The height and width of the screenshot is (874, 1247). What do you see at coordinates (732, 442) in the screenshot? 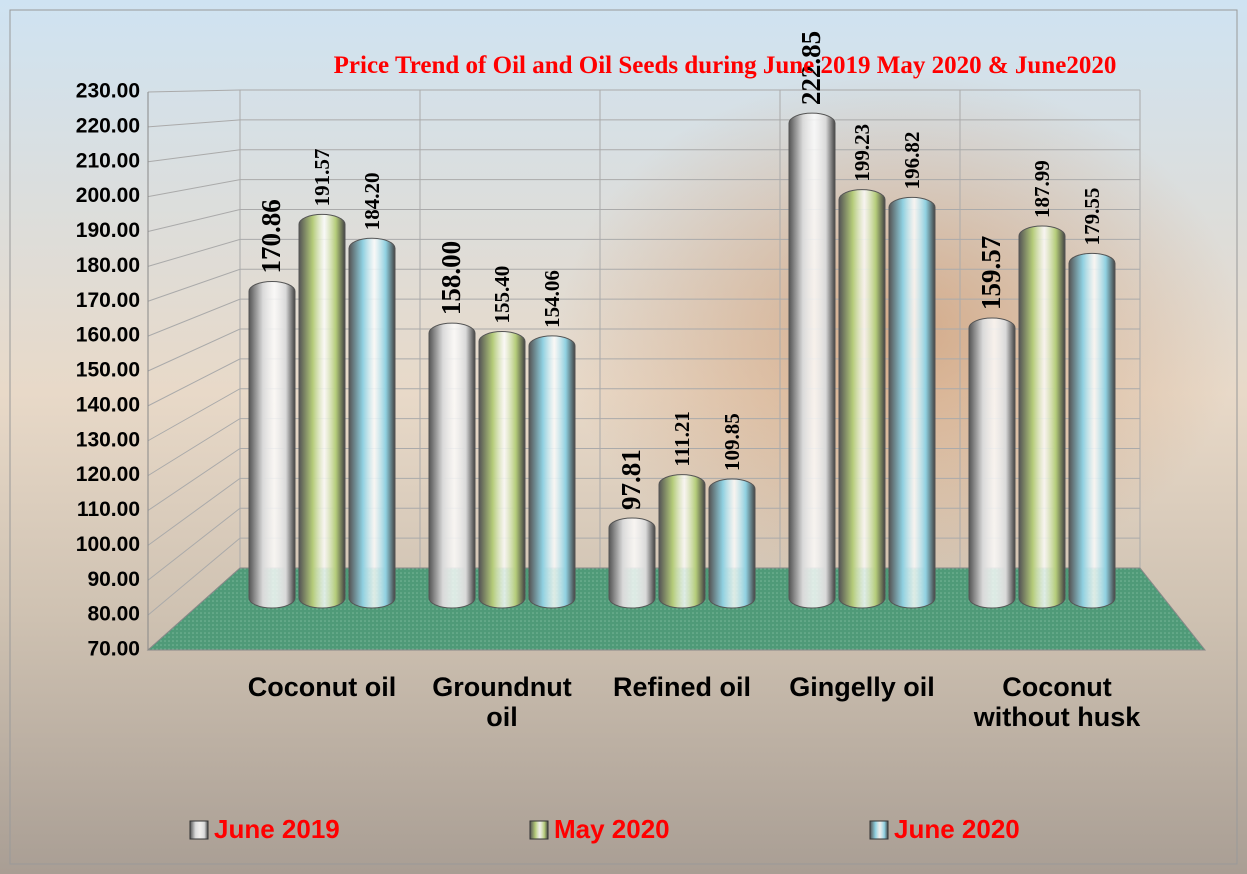
I see `data-label: 109.85` at bounding box center [732, 442].